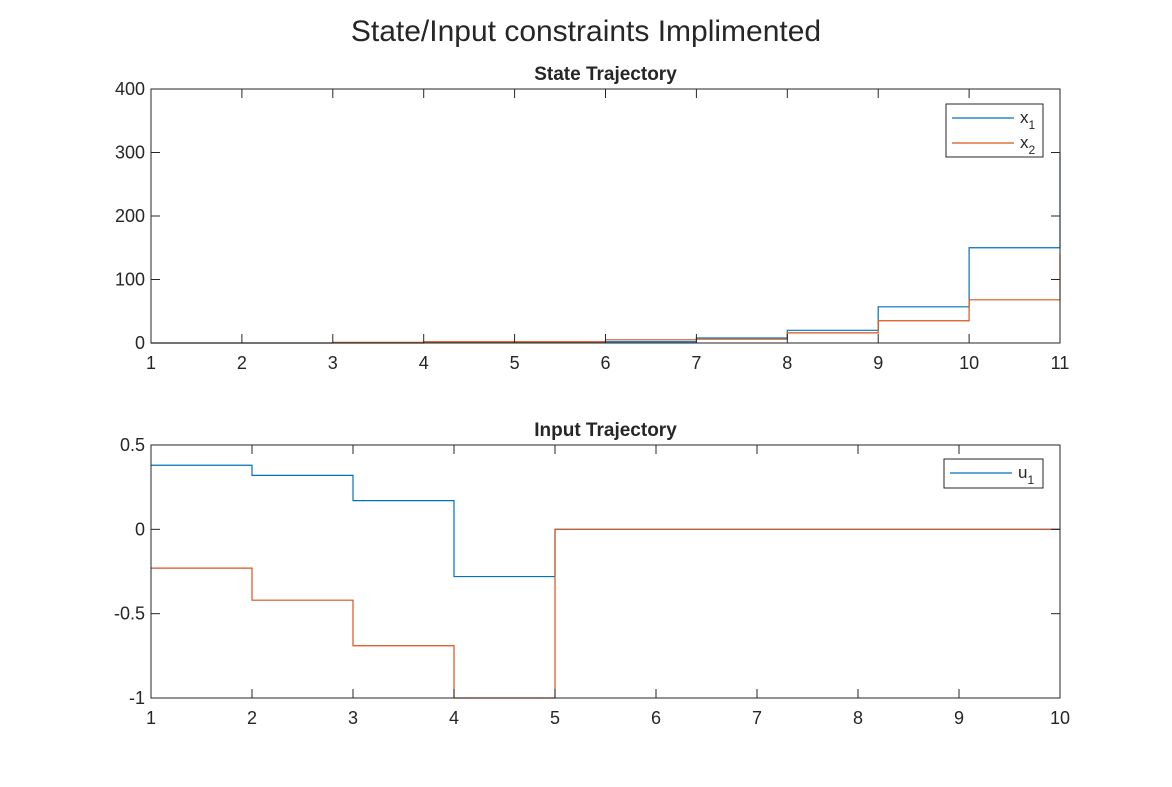  What do you see at coordinates (959, 718) in the screenshot?
I see `input-xtick-label: 9` at bounding box center [959, 718].